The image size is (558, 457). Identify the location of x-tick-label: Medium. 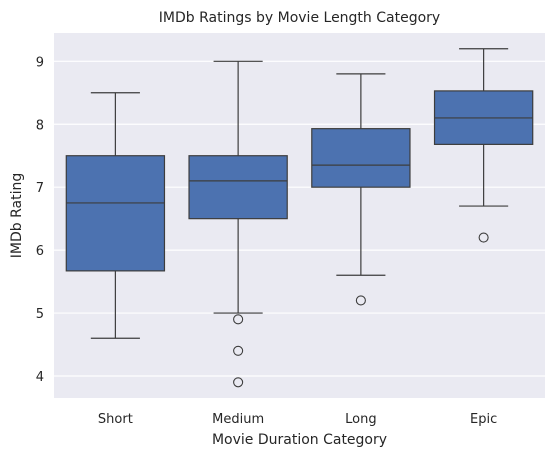
(238, 419).